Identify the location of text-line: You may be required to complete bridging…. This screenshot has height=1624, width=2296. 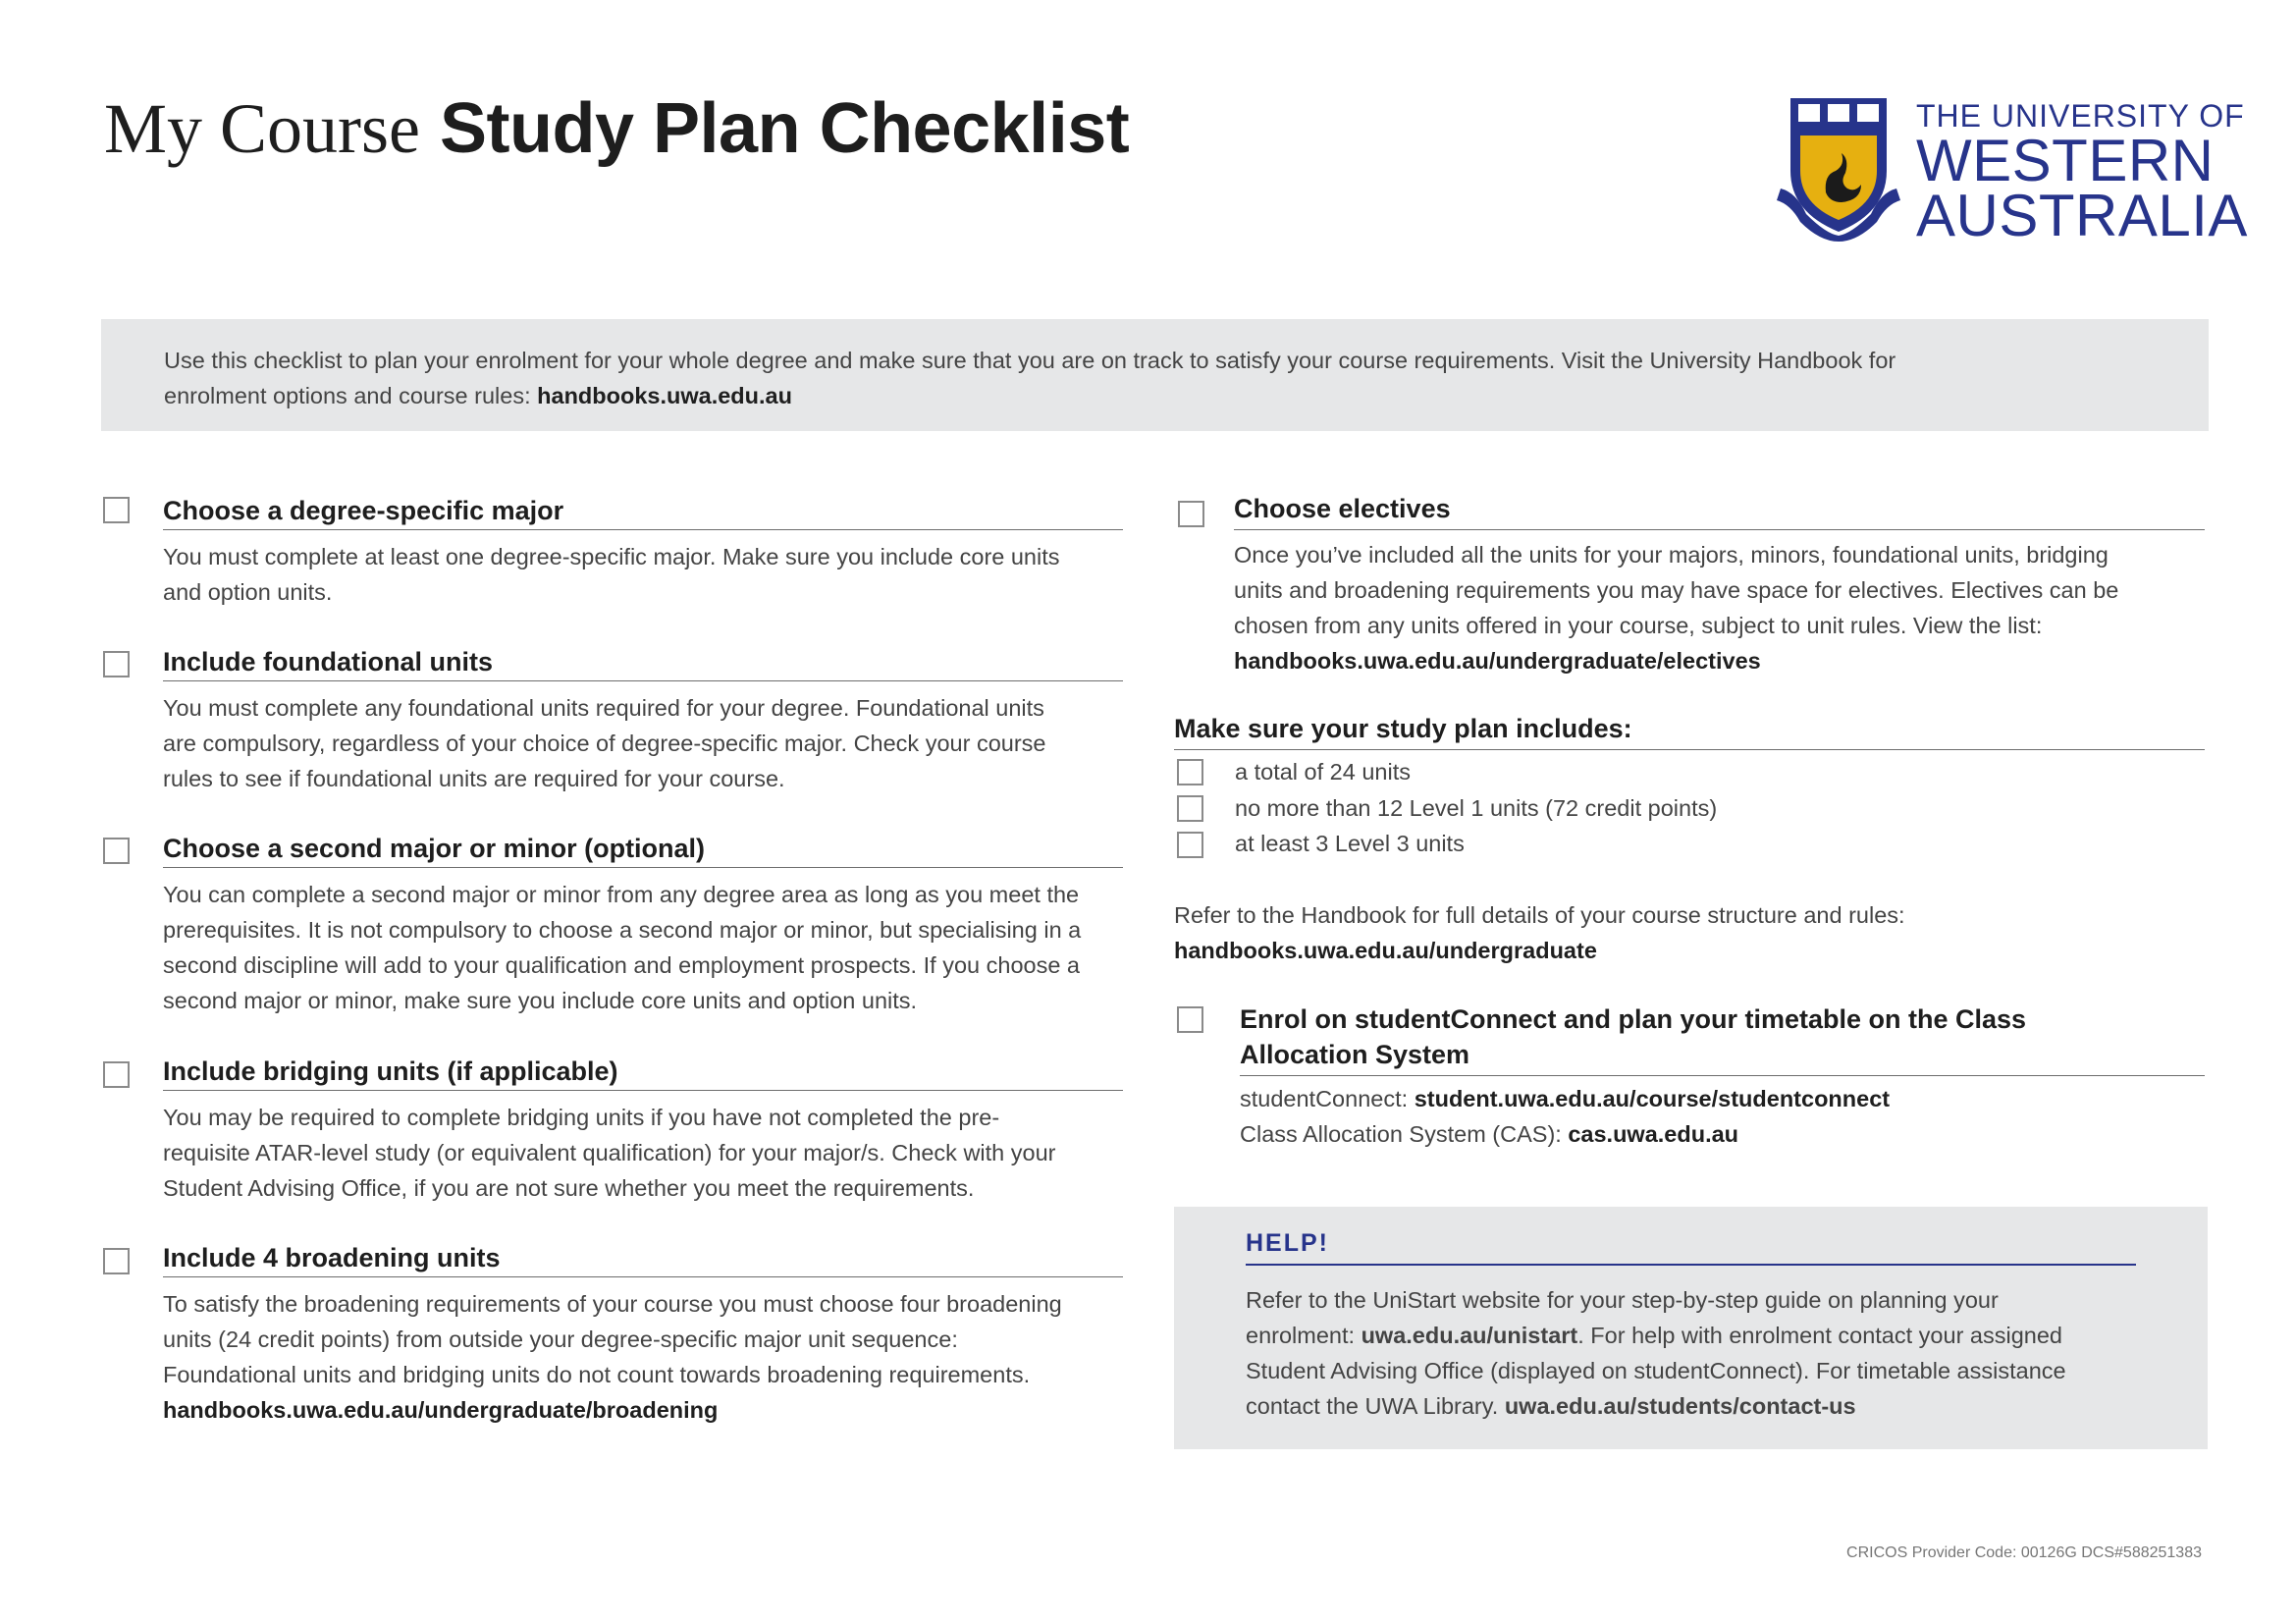
(582, 1117).